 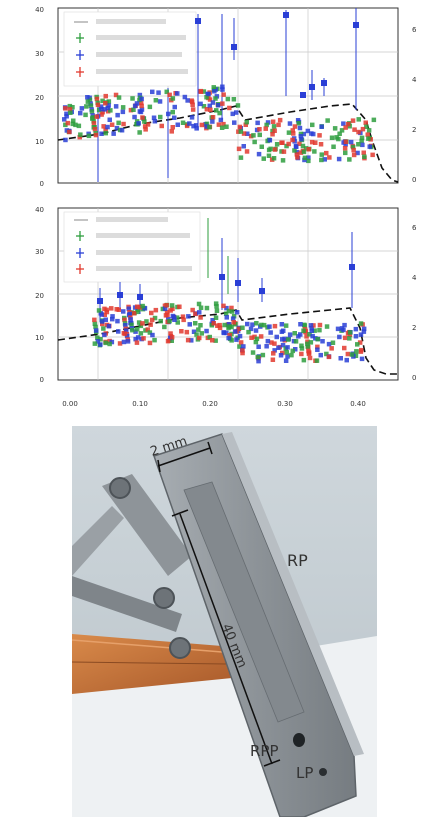 I want to click on screw-lower, so click(x=180, y=648).